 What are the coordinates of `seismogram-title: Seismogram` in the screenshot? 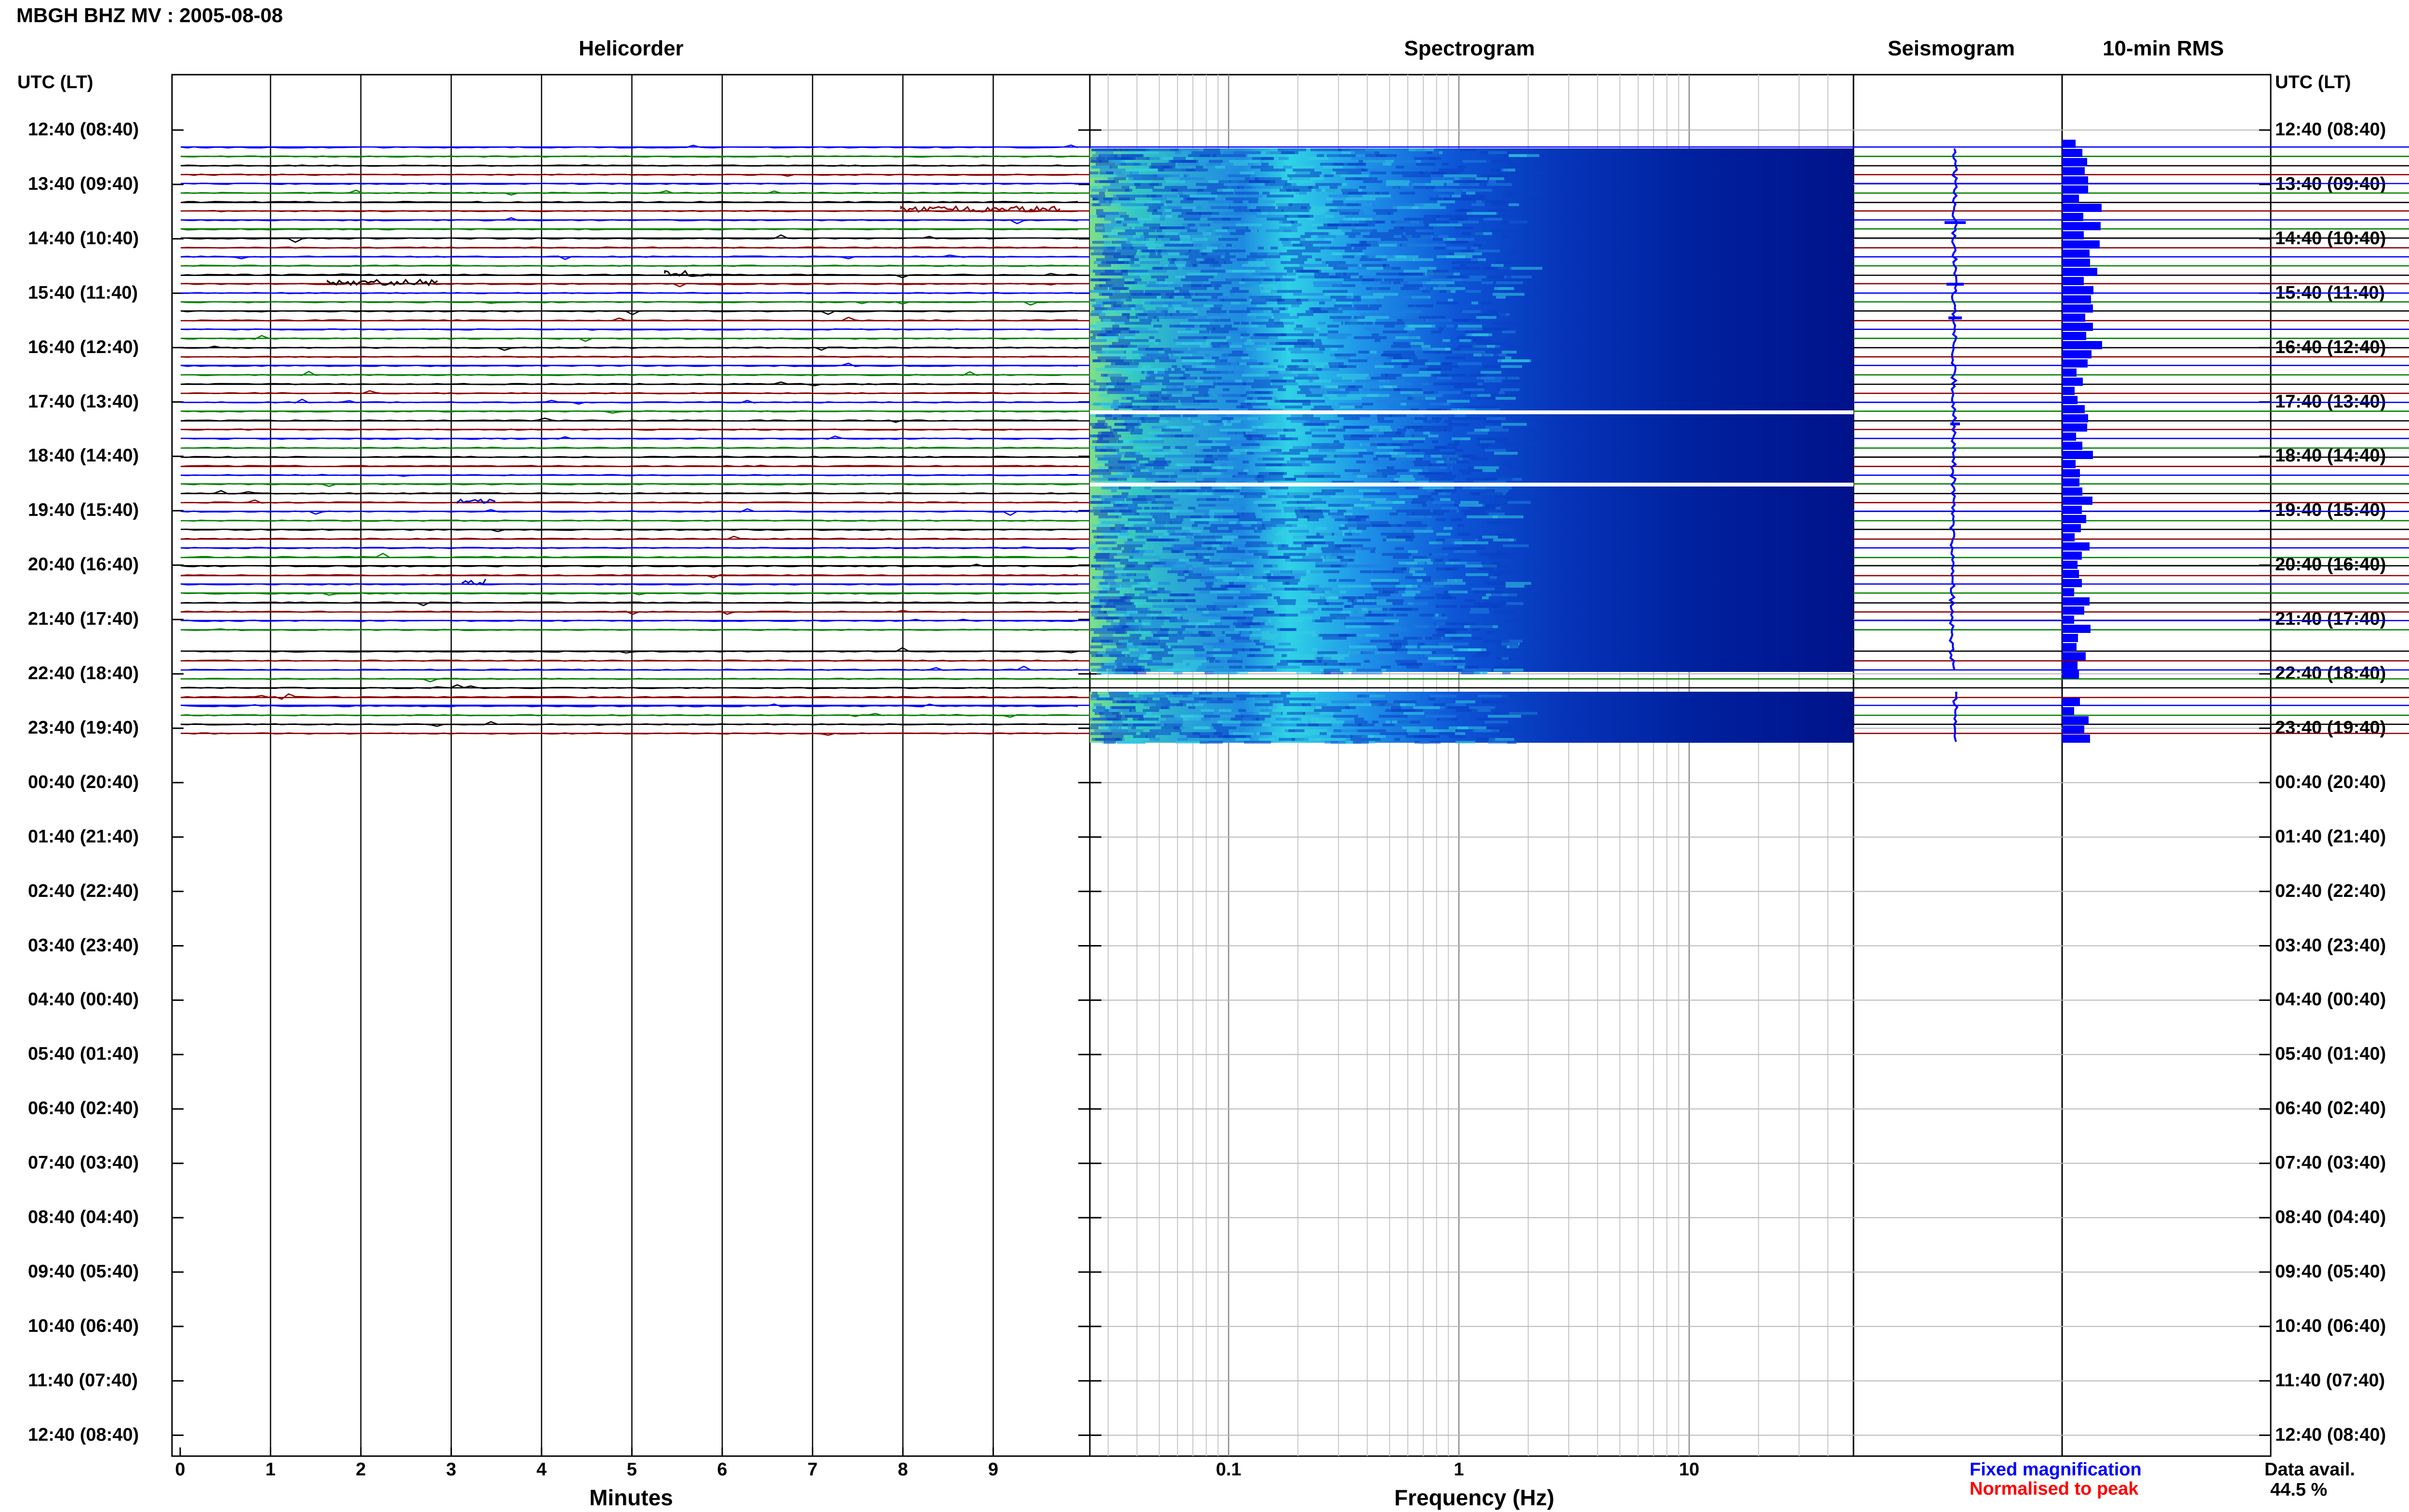 It's located at (1951, 48).